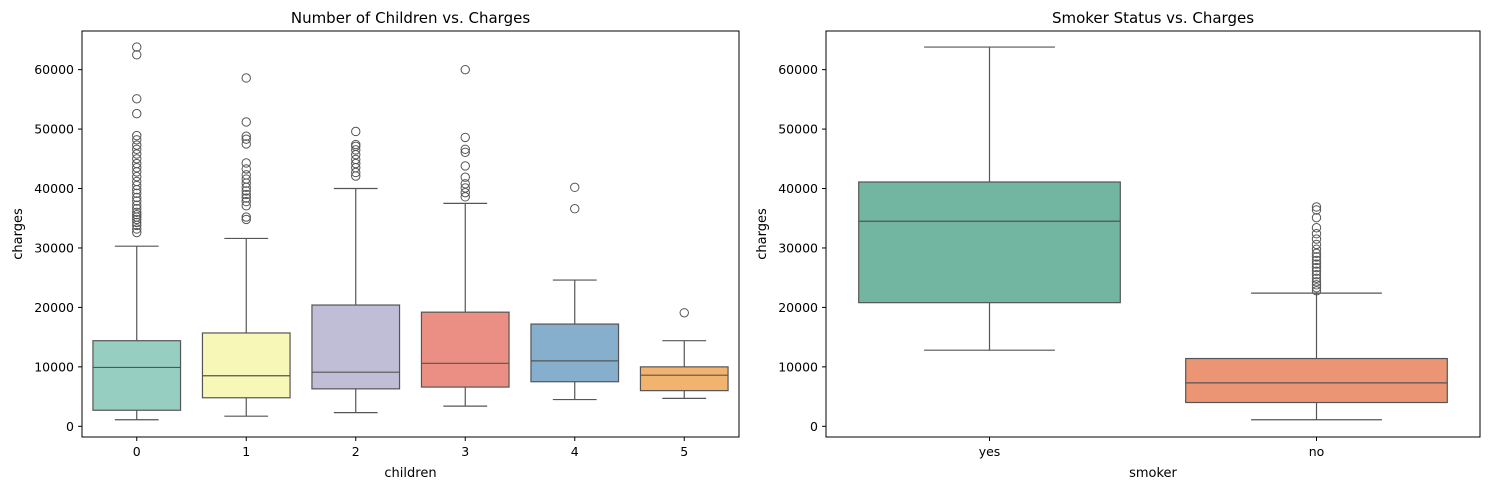 The image size is (1489, 490). What do you see at coordinates (990, 451) in the screenshot?
I see `x-tick-label: yes` at bounding box center [990, 451].